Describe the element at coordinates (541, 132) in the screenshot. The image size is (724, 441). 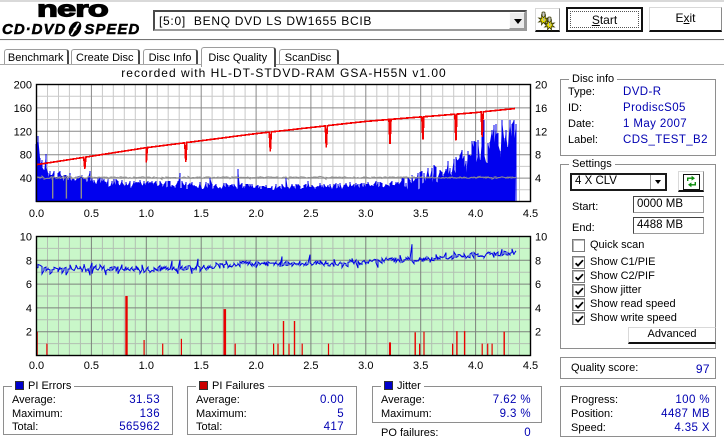
I see `svg-text: 12` at that location.